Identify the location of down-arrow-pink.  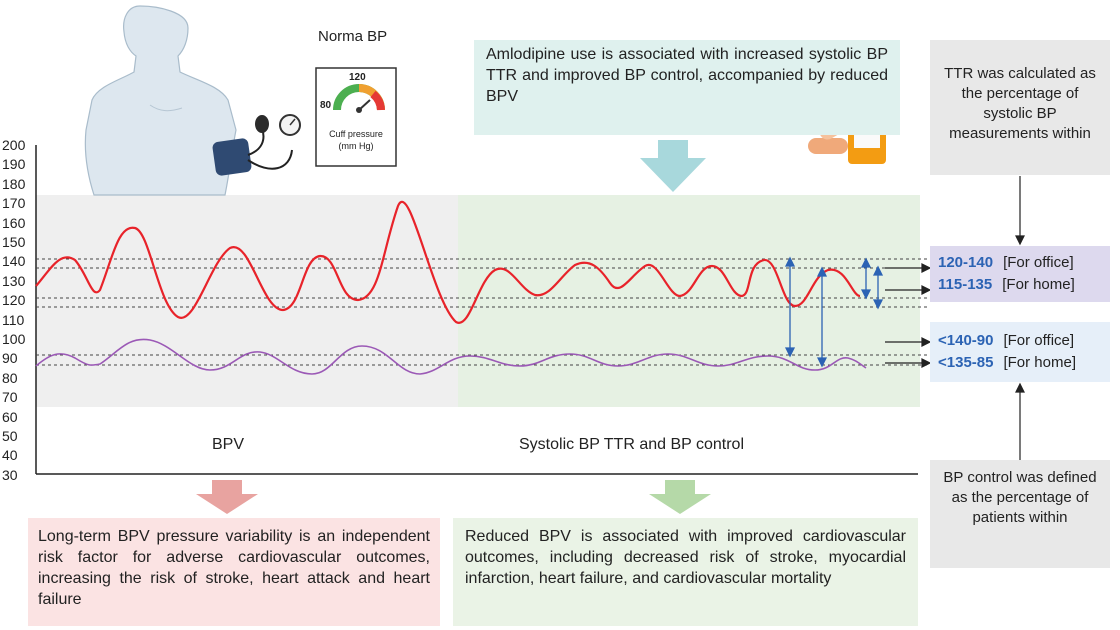
(227, 497).